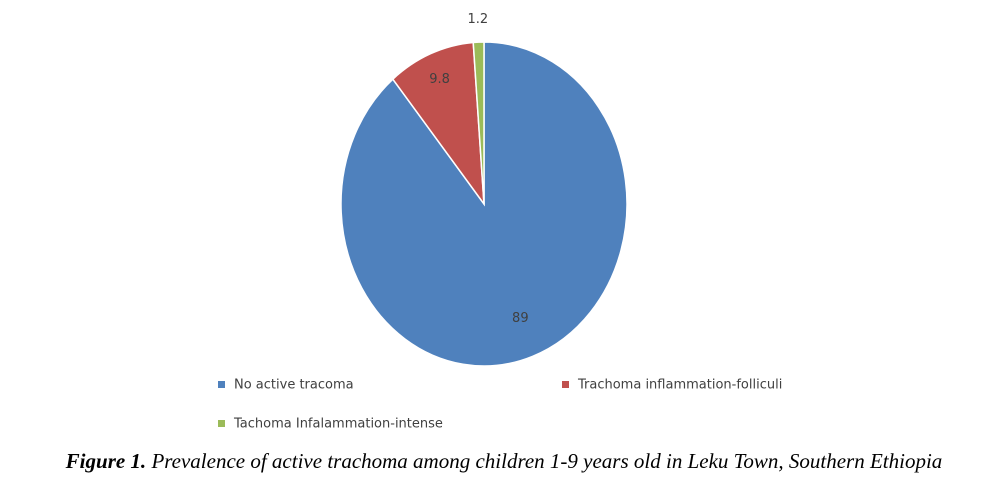  What do you see at coordinates (679, 385) in the screenshot?
I see `legend-label: Trachoma inflammation-folliculi` at bounding box center [679, 385].